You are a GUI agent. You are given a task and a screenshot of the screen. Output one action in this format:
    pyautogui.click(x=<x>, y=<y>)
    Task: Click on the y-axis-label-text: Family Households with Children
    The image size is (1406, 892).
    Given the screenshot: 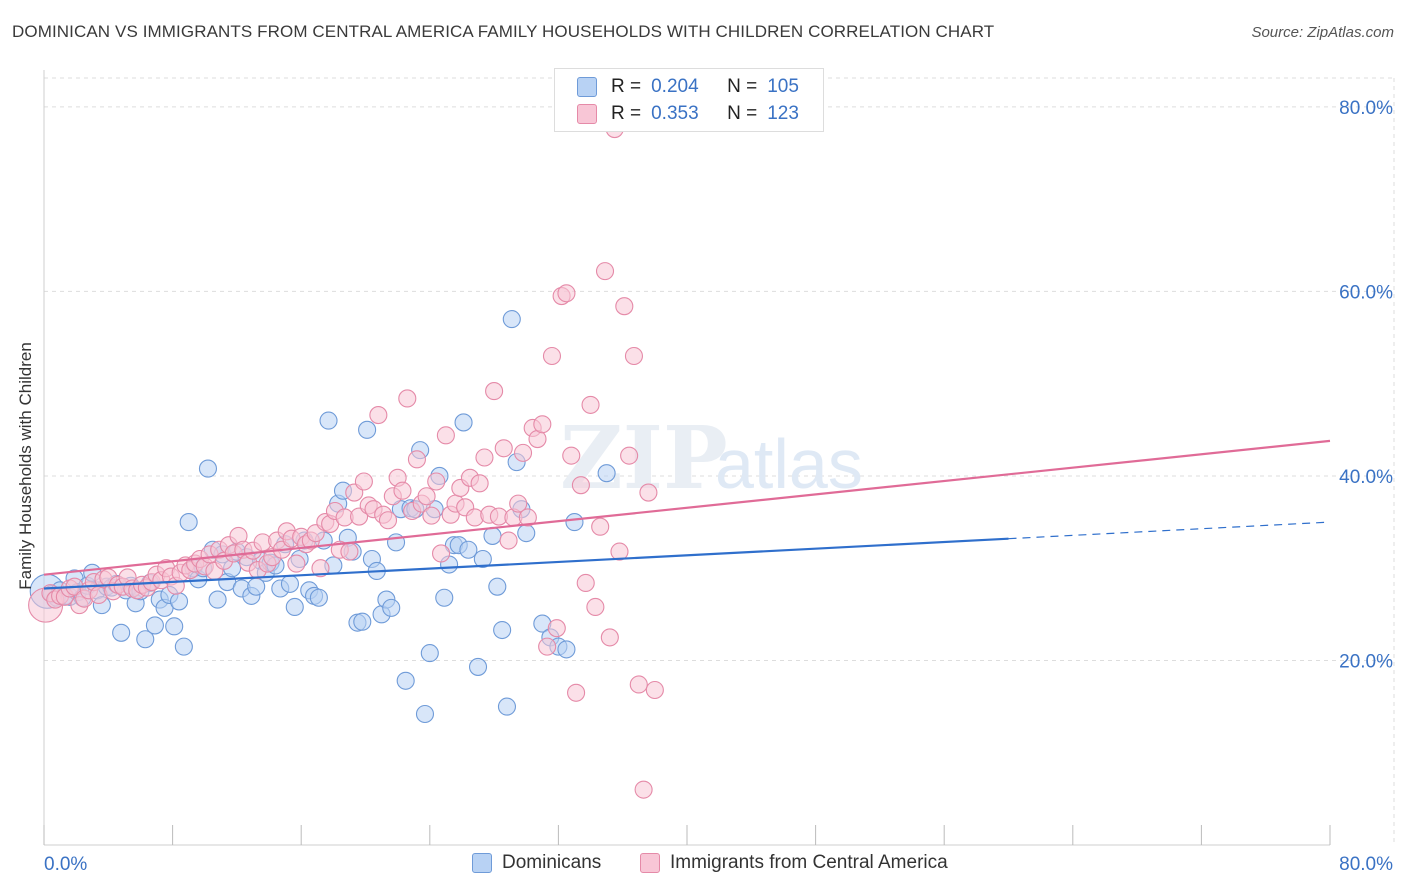 What is the action you would take?
    pyautogui.click(x=25, y=466)
    